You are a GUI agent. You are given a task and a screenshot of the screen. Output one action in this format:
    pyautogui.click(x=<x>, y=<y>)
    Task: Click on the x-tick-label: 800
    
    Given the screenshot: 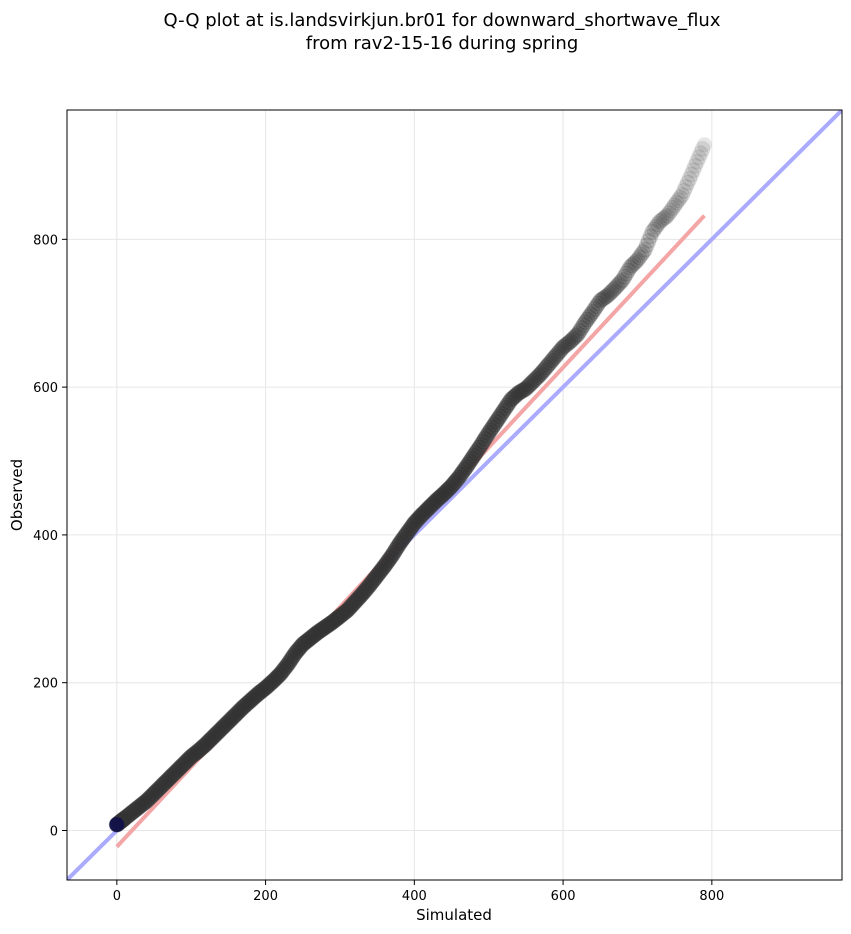 What is the action you would take?
    pyautogui.click(x=711, y=896)
    